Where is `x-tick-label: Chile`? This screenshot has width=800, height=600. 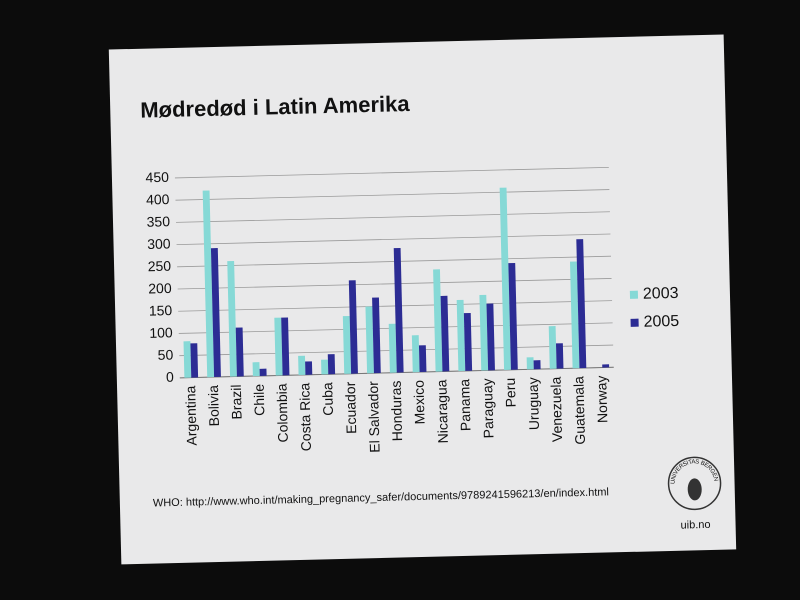
x-tick-label: Chile is located at coordinates (259, 400).